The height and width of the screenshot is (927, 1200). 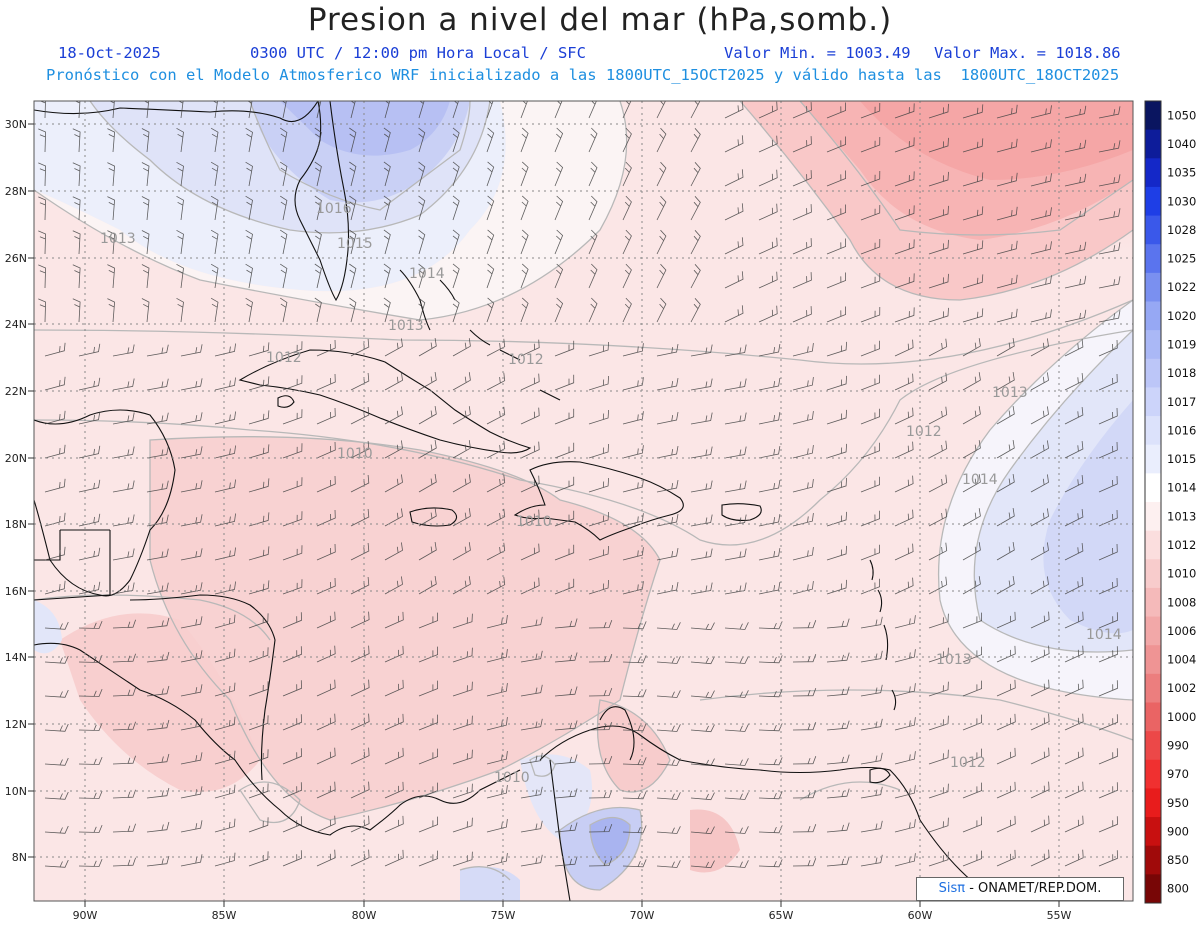 I want to click on isobar-label: 1012, so click(x=968, y=763).